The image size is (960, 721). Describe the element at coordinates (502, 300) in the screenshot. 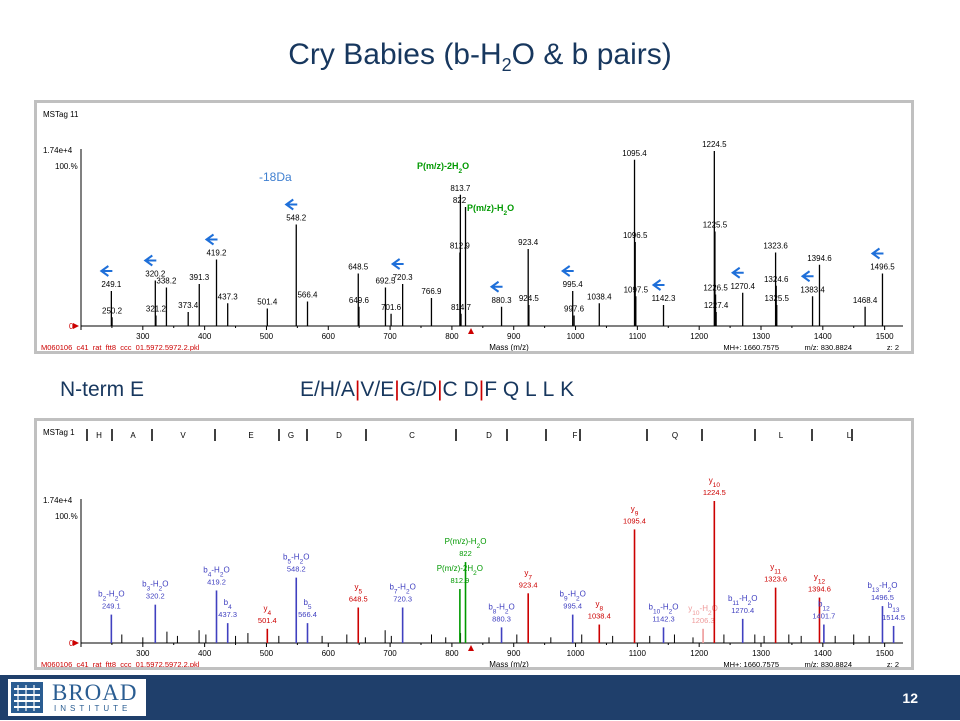

I see `peak-label: 880.3` at that location.